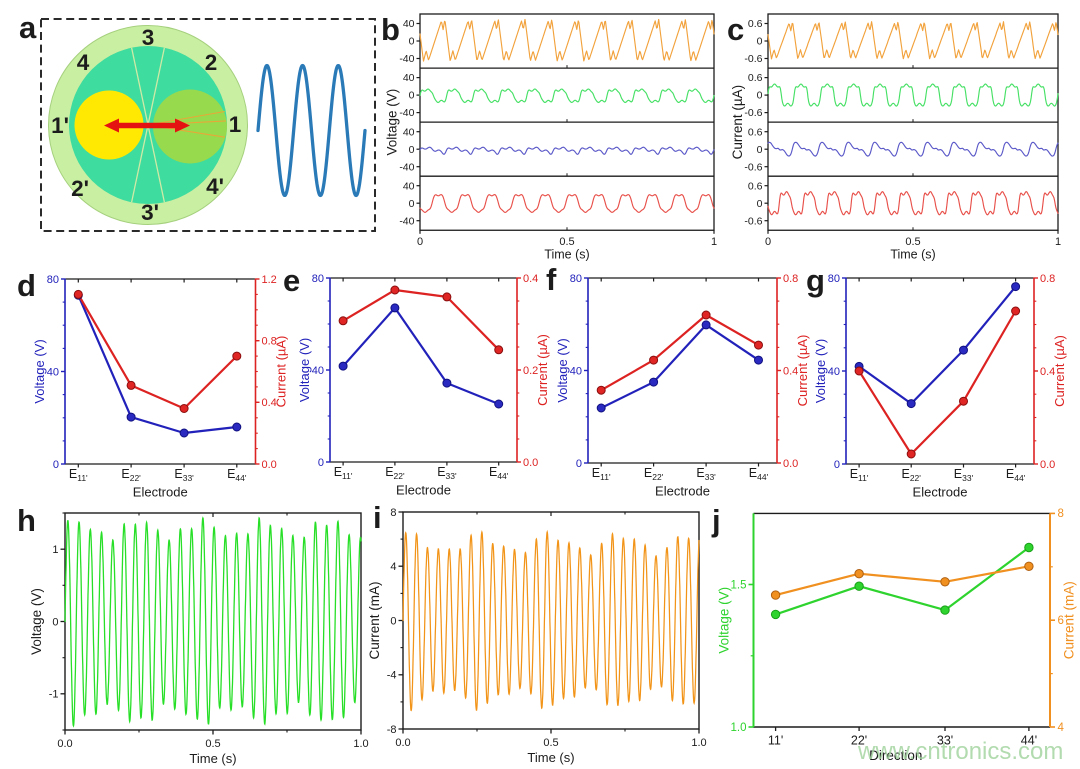 The height and width of the screenshot is (769, 1080). What do you see at coordinates (269, 280) in the screenshot?
I see `svg-text: 1.2` at bounding box center [269, 280].